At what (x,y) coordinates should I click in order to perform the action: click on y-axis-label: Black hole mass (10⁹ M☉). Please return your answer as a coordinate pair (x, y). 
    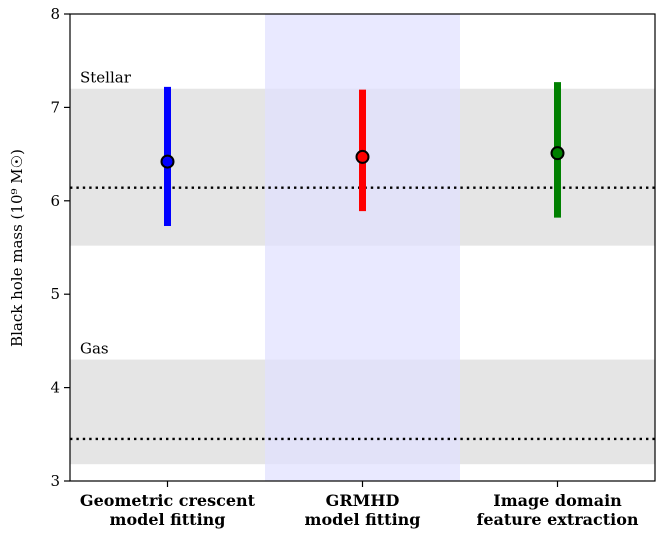
    Looking at the image, I should click on (17, 248).